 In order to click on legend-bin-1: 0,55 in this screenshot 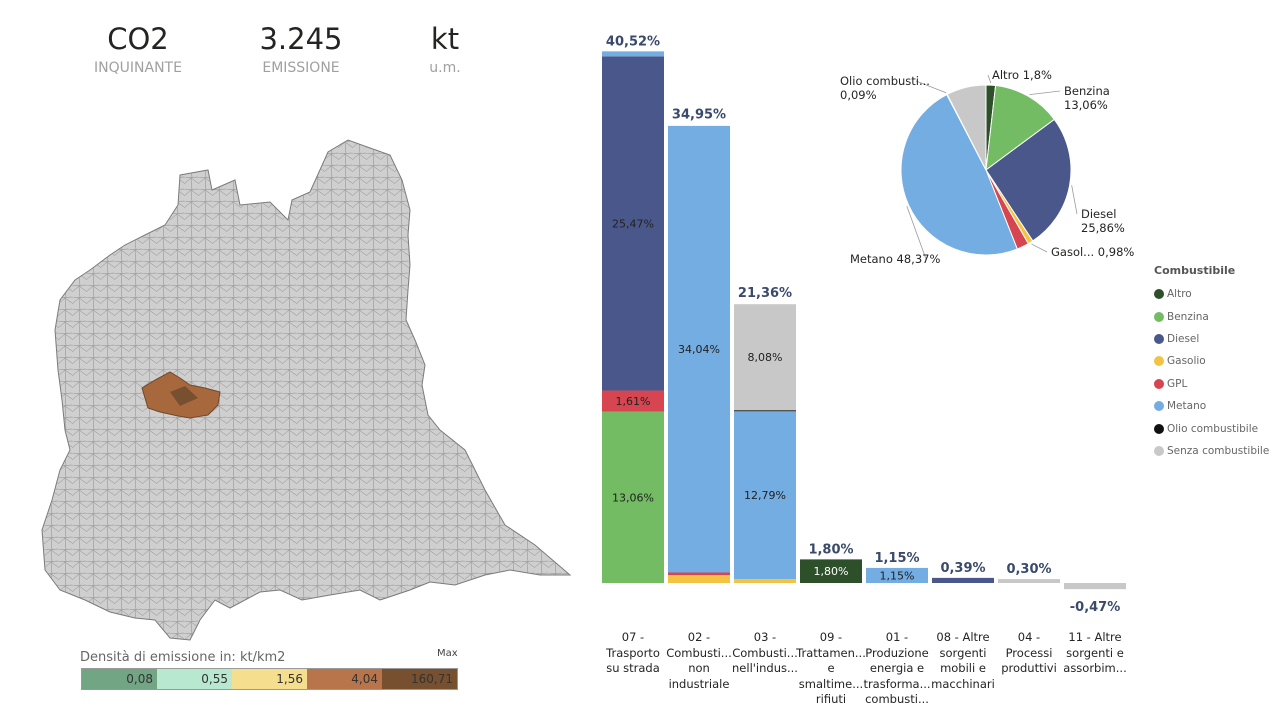, I will do `click(194, 679)`.